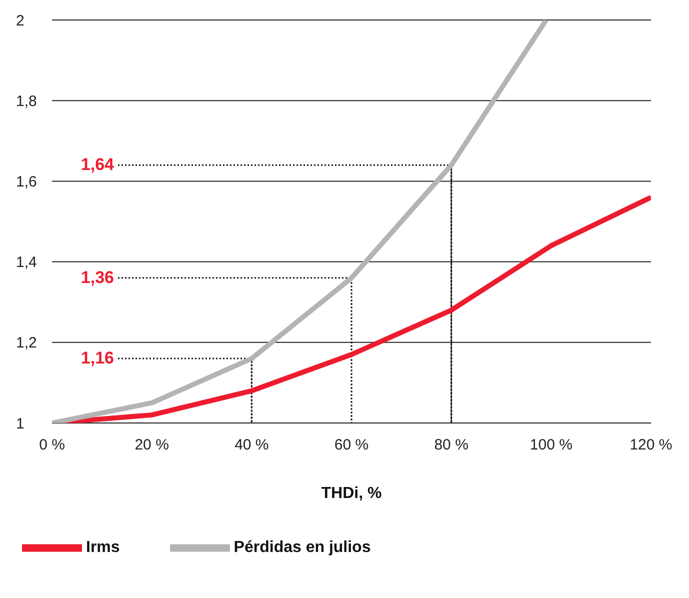 The width and height of the screenshot is (689, 598). What do you see at coordinates (97, 277) in the screenshot?
I see `annotation: 1,36` at bounding box center [97, 277].